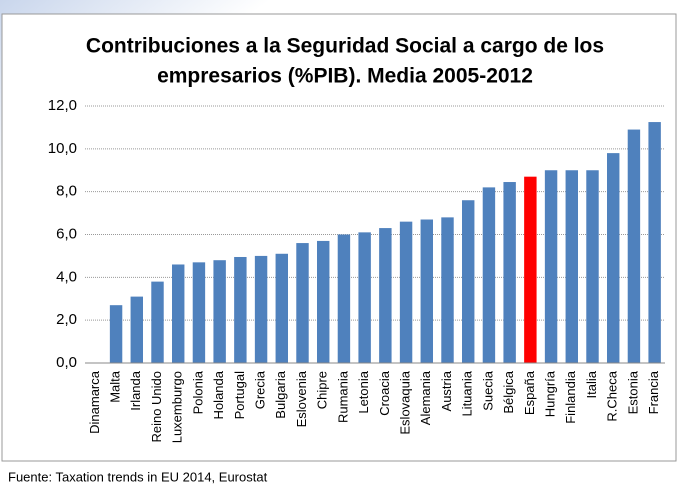  What do you see at coordinates (425, 397) in the screenshot?
I see `x-tick-label: Alemania` at bounding box center [425, 397].